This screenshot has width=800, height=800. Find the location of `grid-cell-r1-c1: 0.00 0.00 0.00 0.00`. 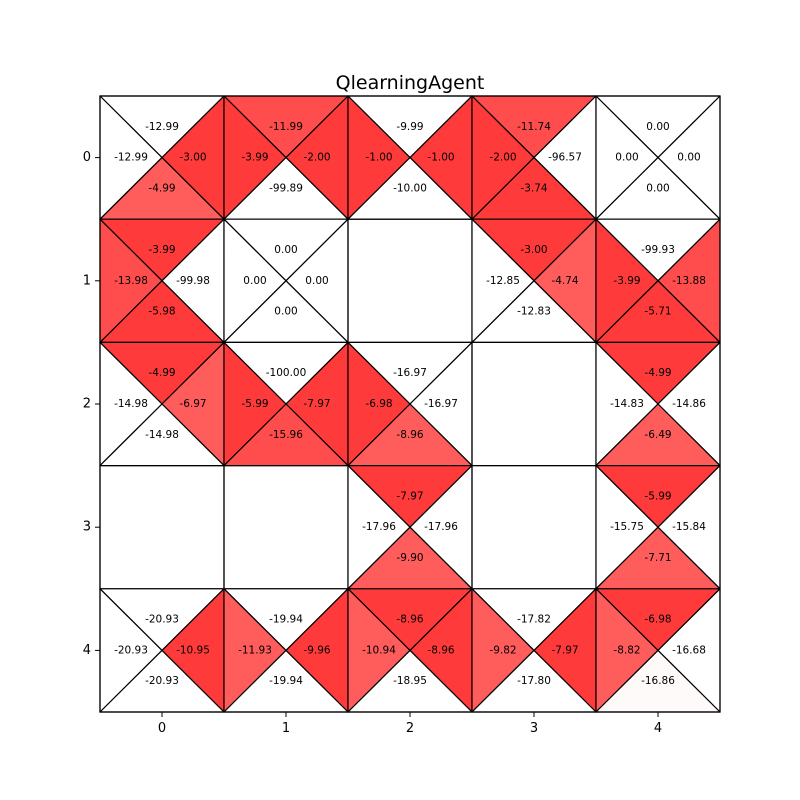

grid-cell-r1-c1: 0.00 0.00 0.00 0.00 is located at coordinates (286, 280).